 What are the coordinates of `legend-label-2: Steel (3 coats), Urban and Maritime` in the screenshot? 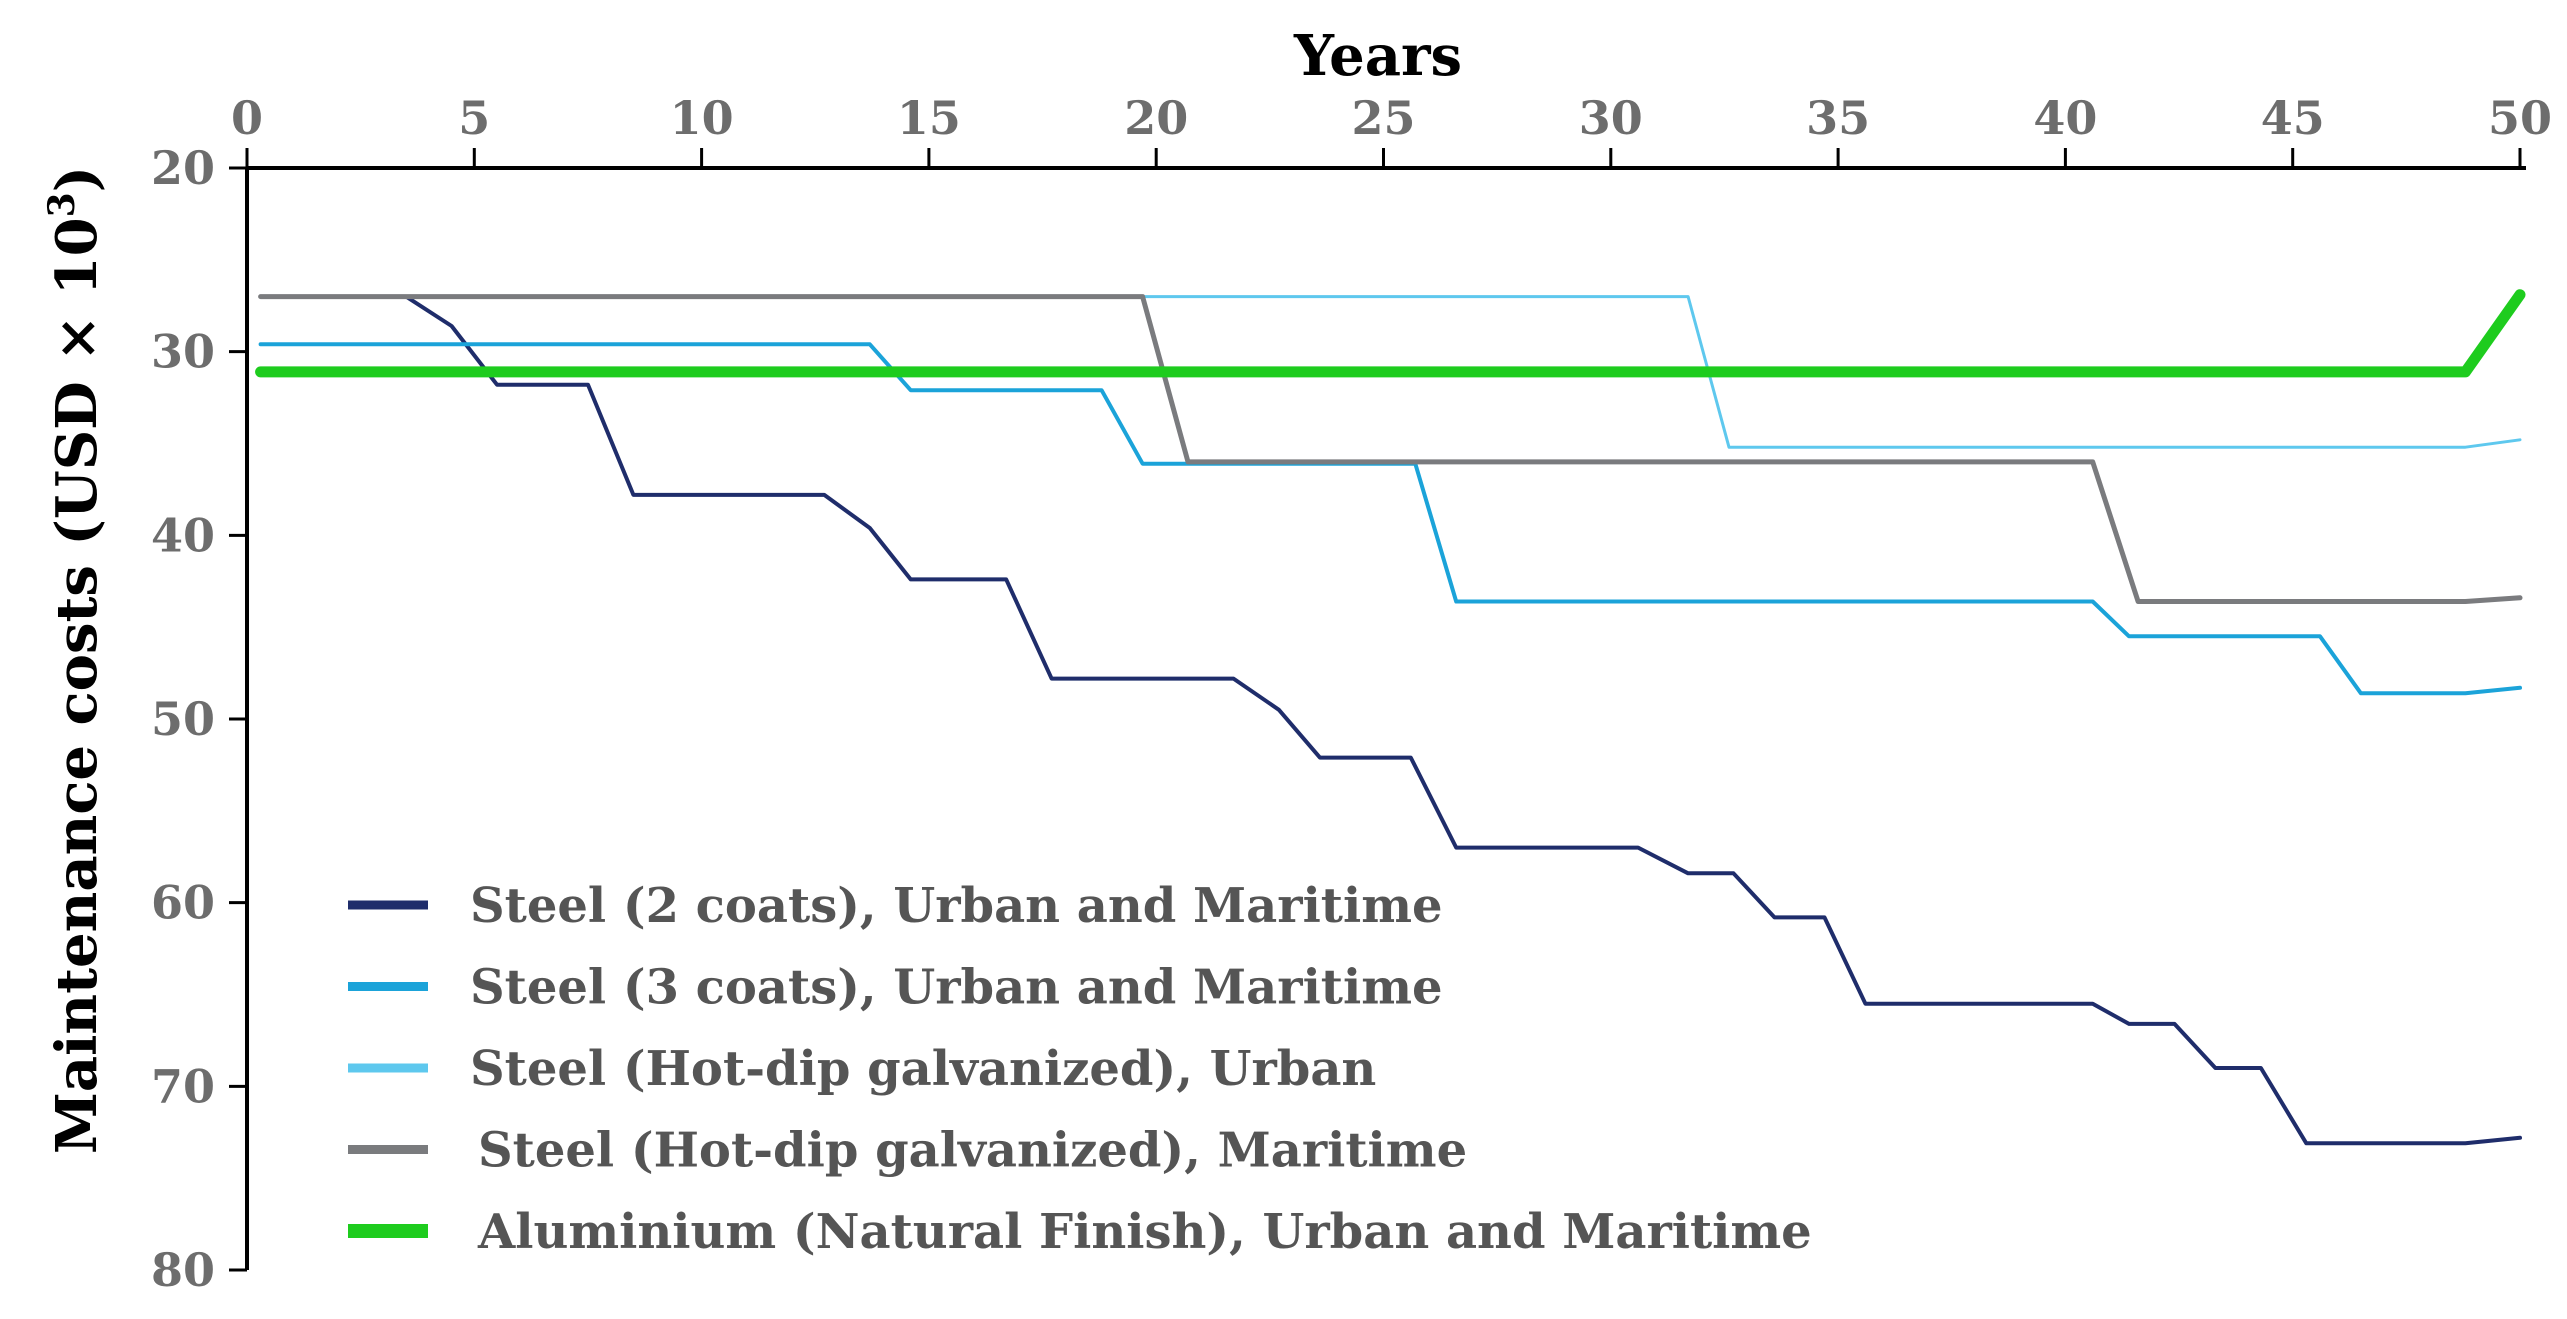 It's located at (956, 988).